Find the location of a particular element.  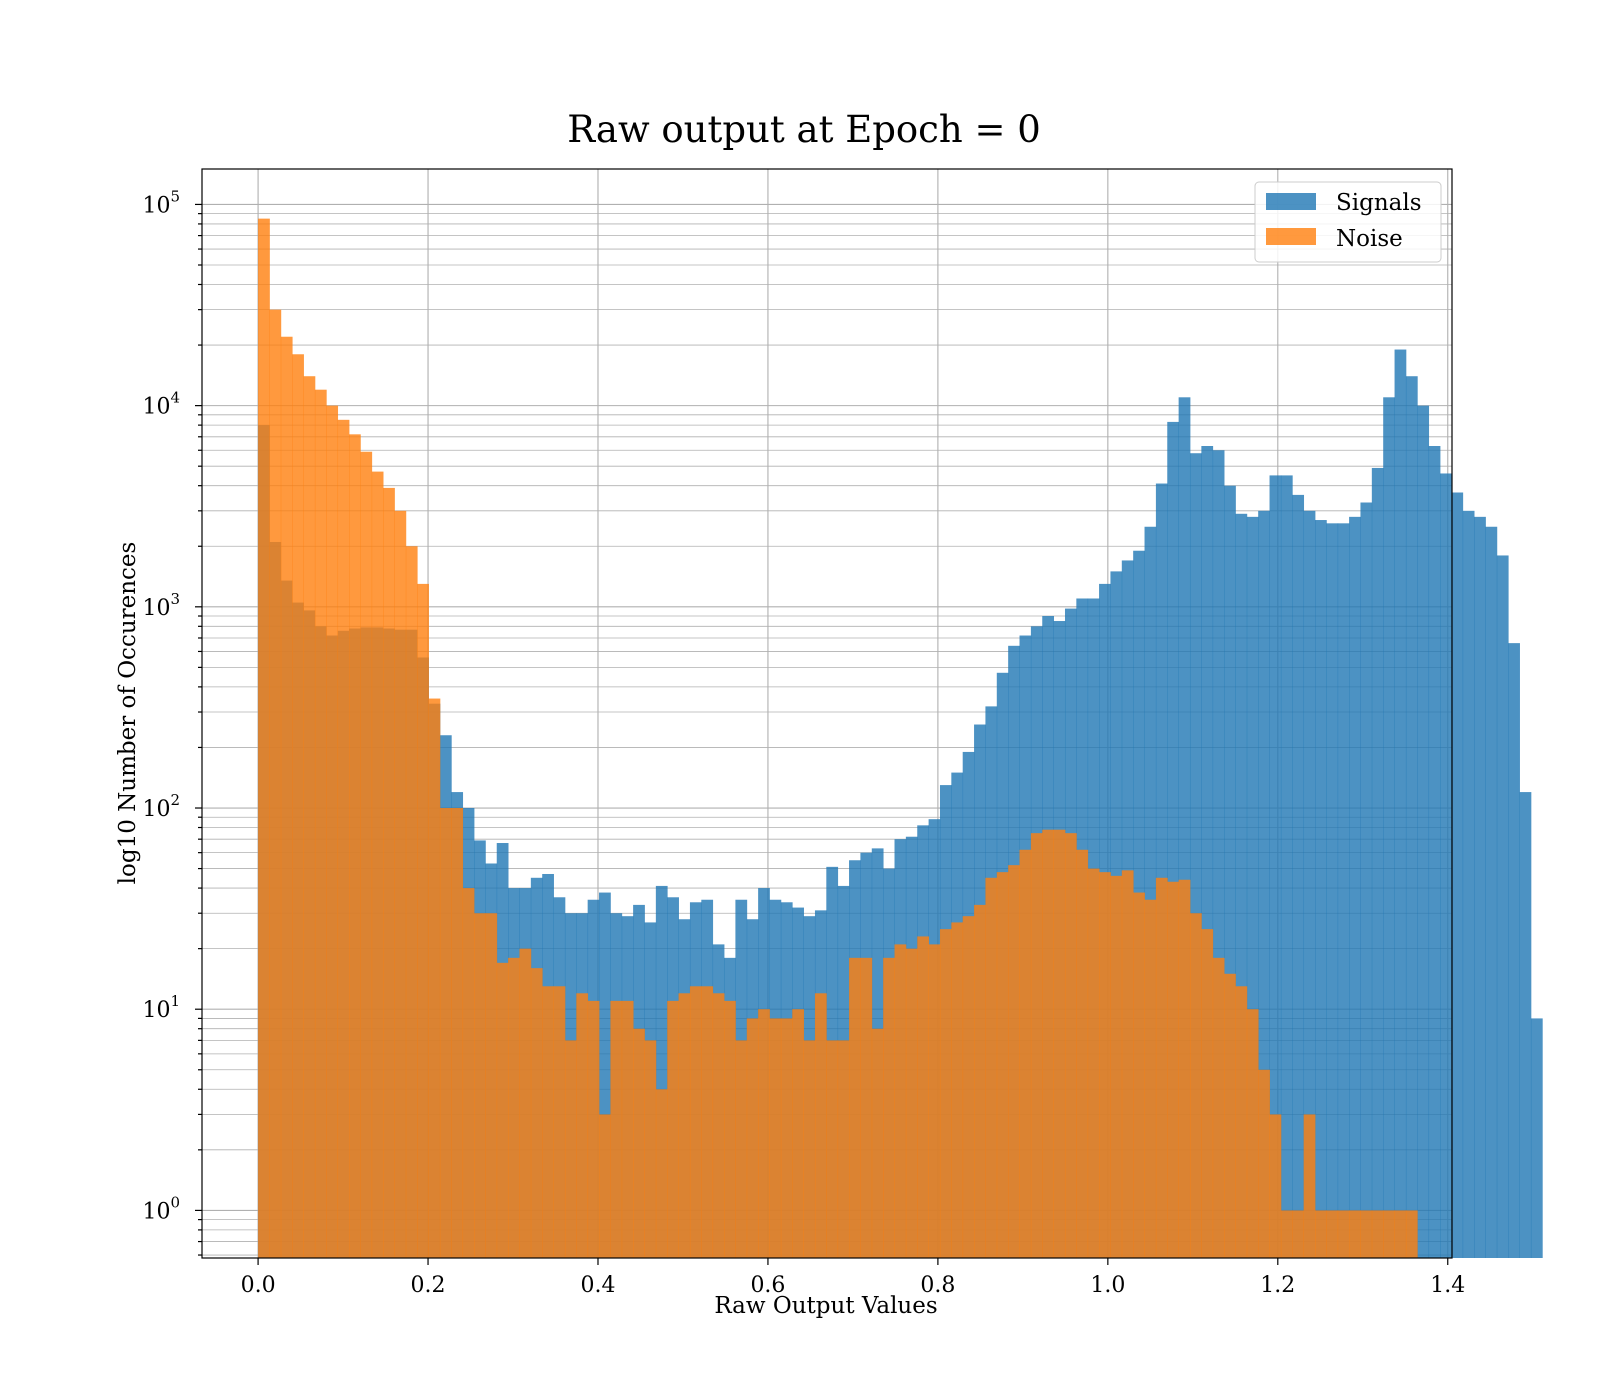

legend-label-noise: Noise is located at coordinates (1369, 239).